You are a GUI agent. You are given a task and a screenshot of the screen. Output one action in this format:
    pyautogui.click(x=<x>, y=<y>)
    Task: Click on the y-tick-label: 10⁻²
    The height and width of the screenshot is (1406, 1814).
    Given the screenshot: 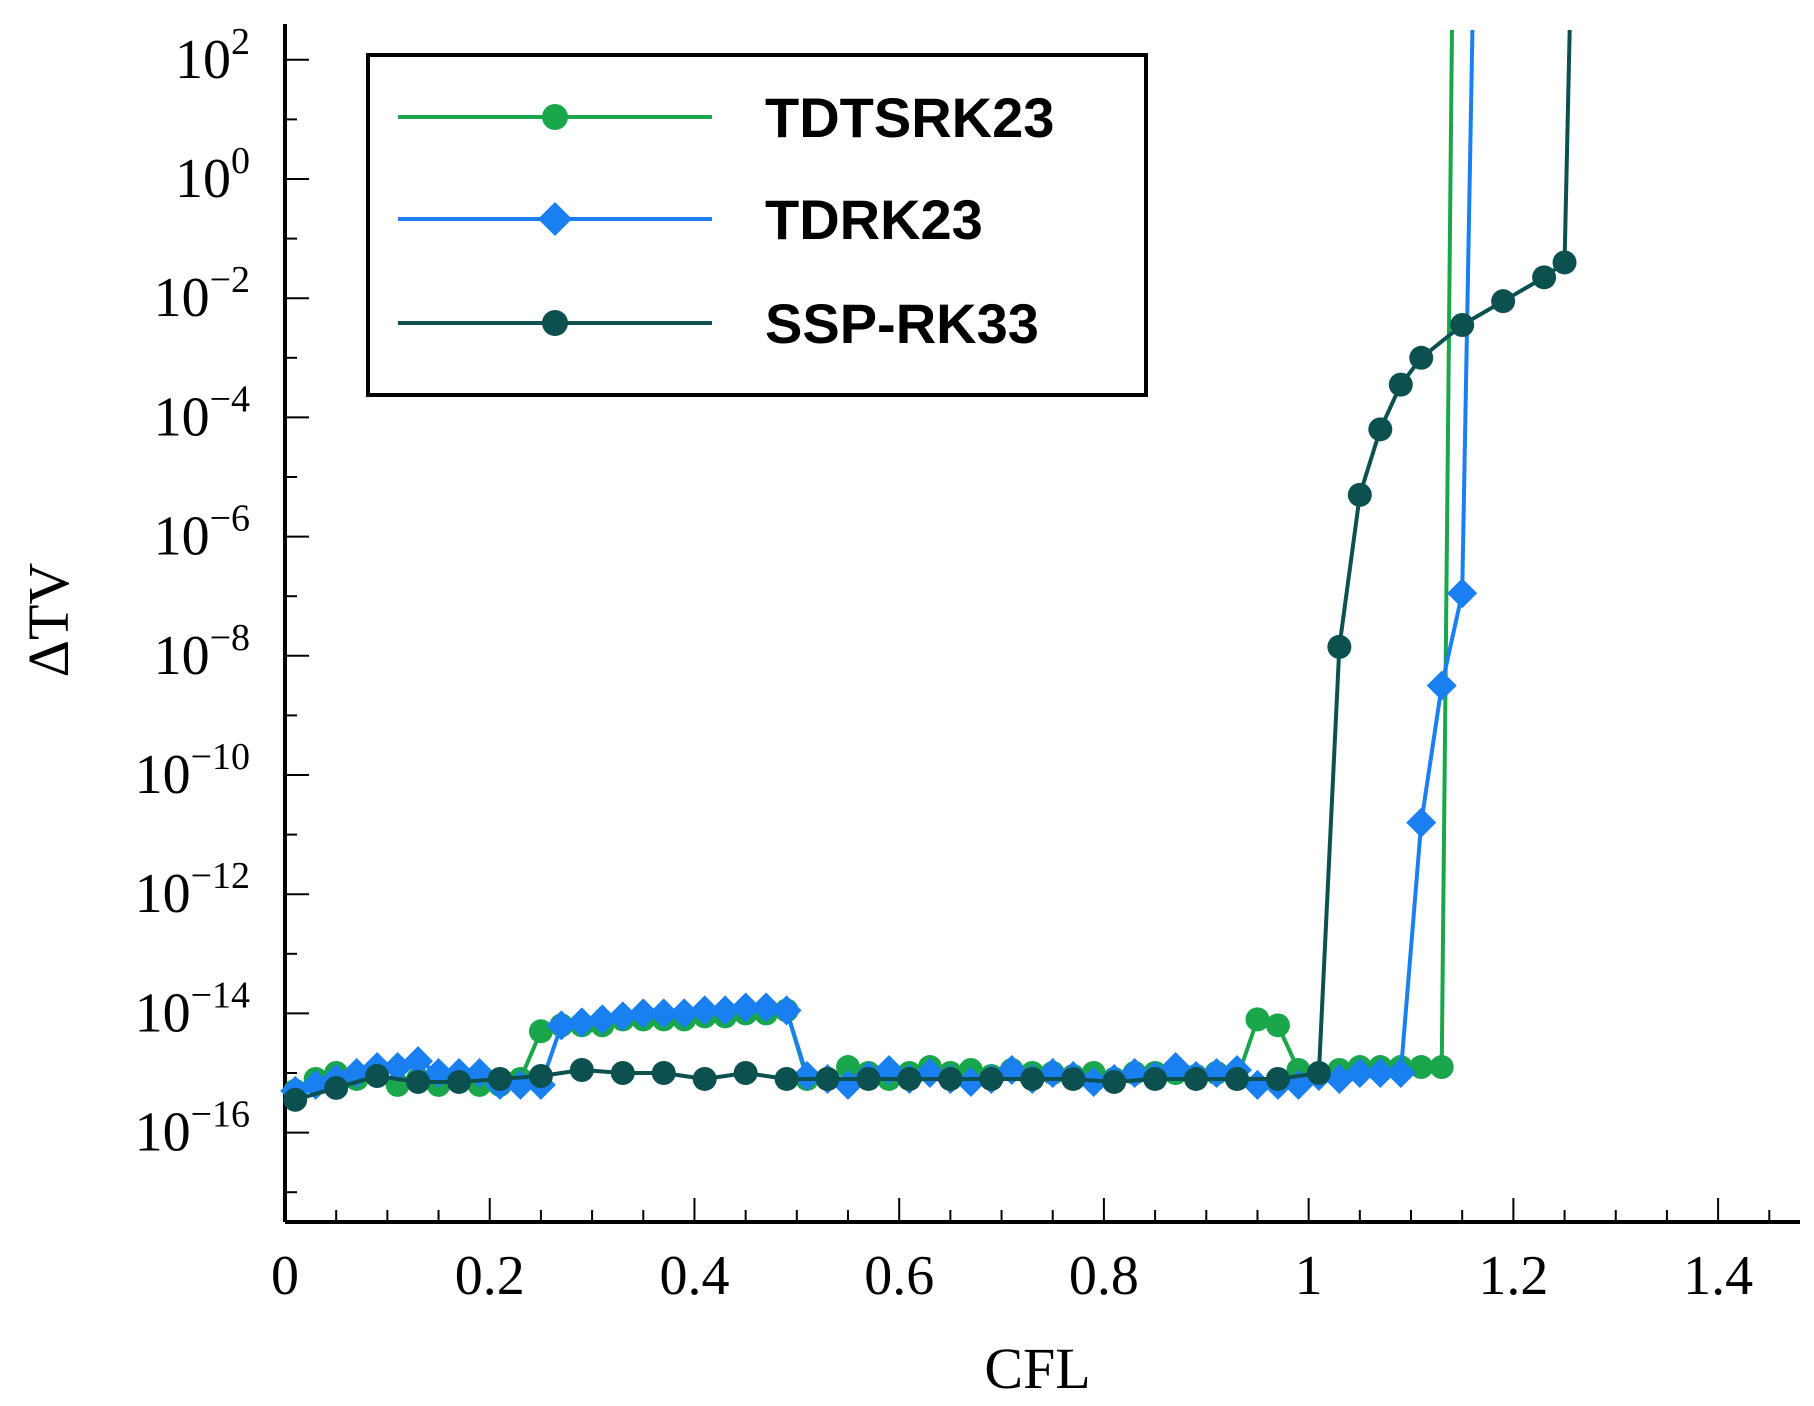 What is the action you would take?
    pyautogui.click(x=202, y=294)
    